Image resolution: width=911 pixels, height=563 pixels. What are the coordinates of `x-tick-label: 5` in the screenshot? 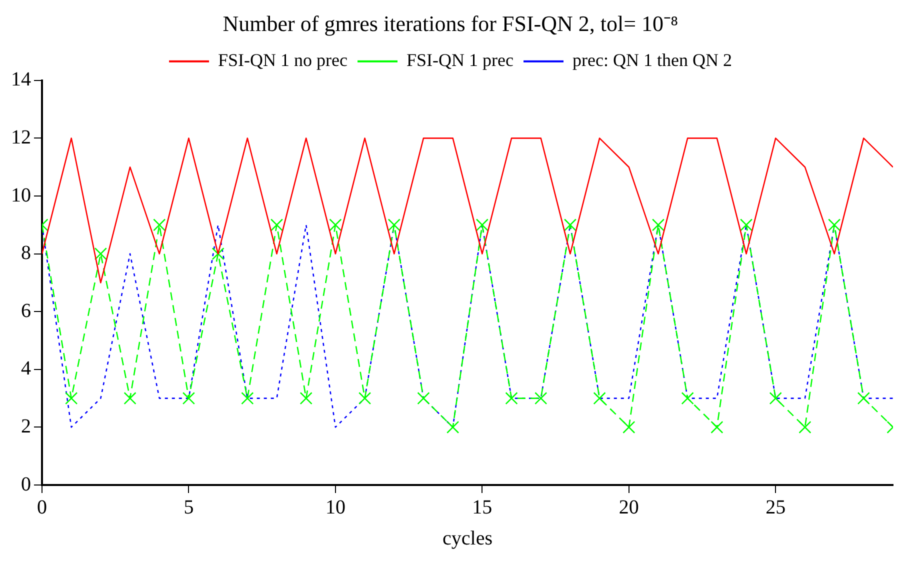 It's located at (189, 507).